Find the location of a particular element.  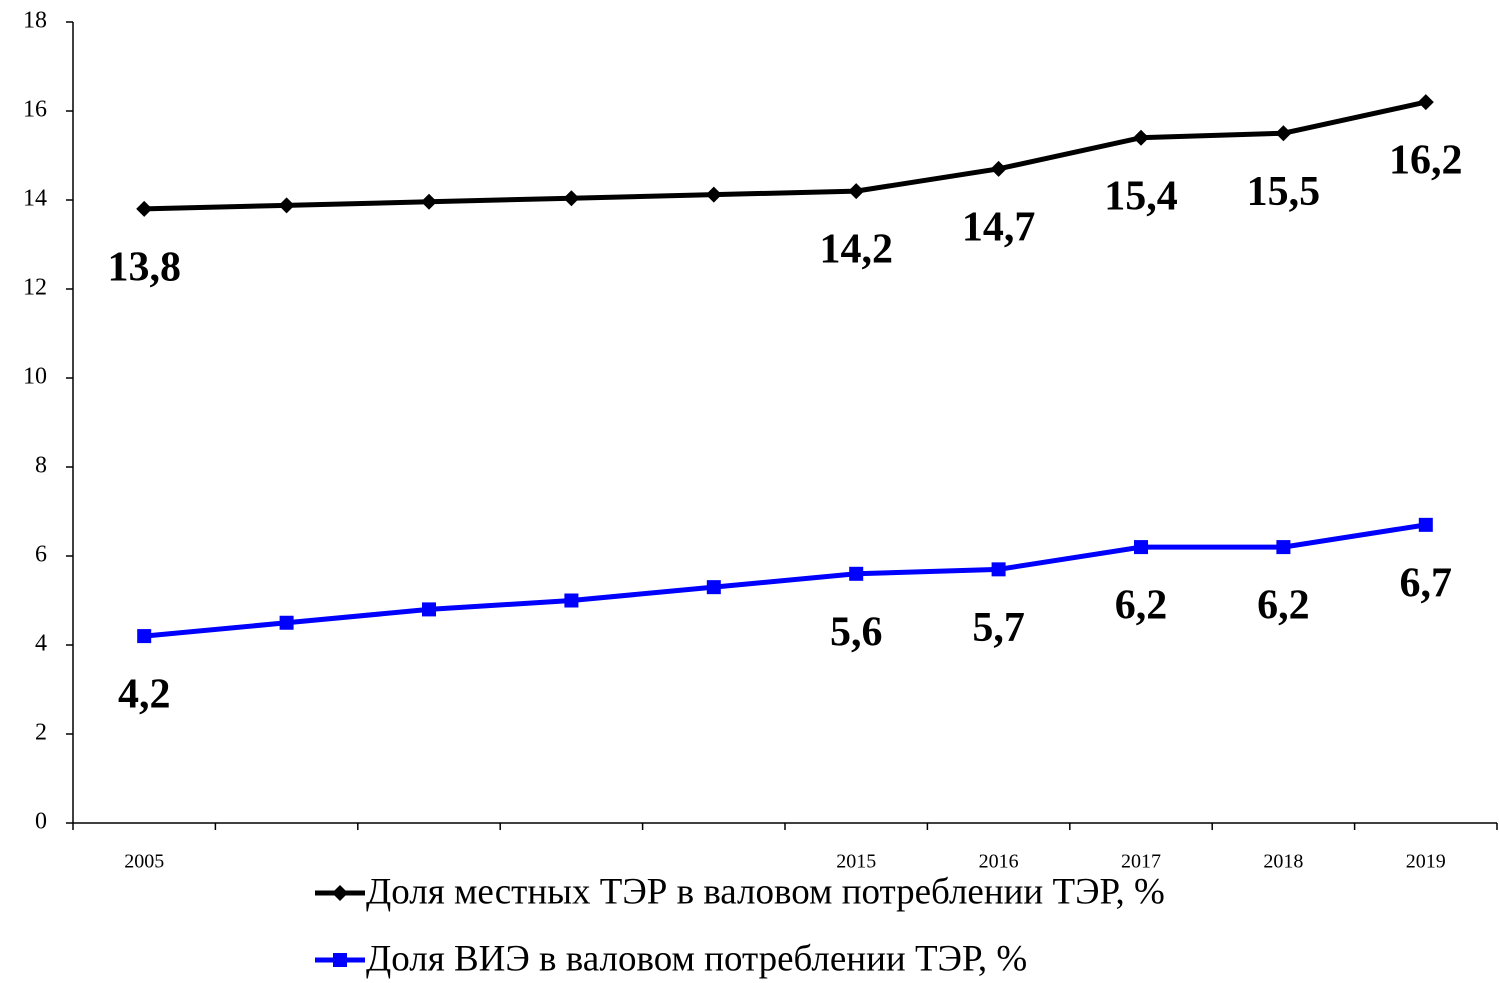

x-tick-label: 2016 is located at coordinates (999, 862).